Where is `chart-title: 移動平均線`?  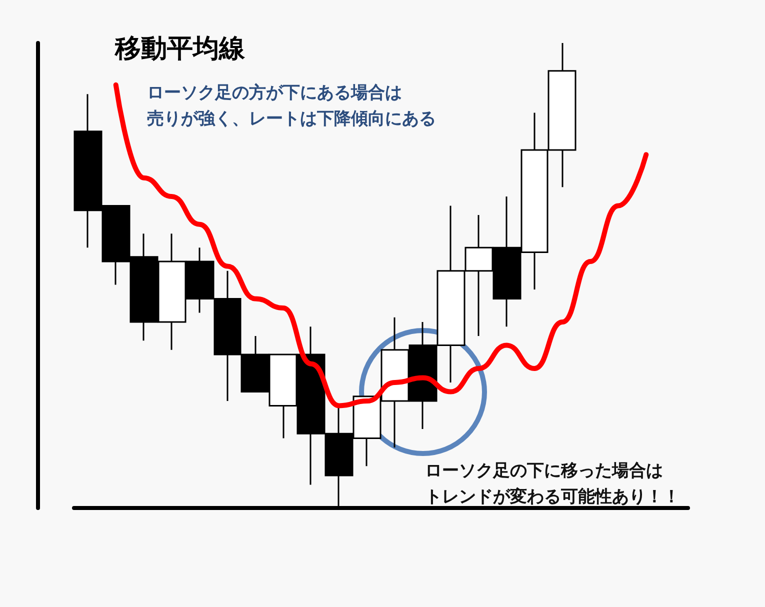 chart-title: 移動平均線 is located at coordinates (180, 49).